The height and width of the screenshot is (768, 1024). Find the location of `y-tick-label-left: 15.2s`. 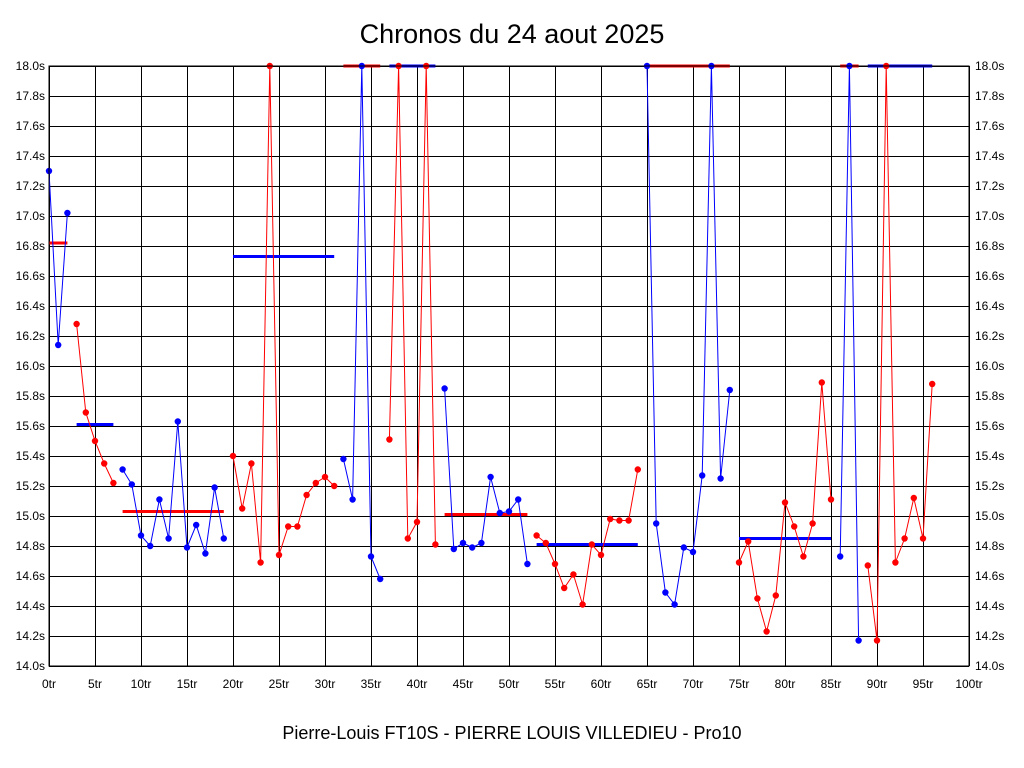

y-tick-label-left: 15.2s is located at coordinates (30, 486).